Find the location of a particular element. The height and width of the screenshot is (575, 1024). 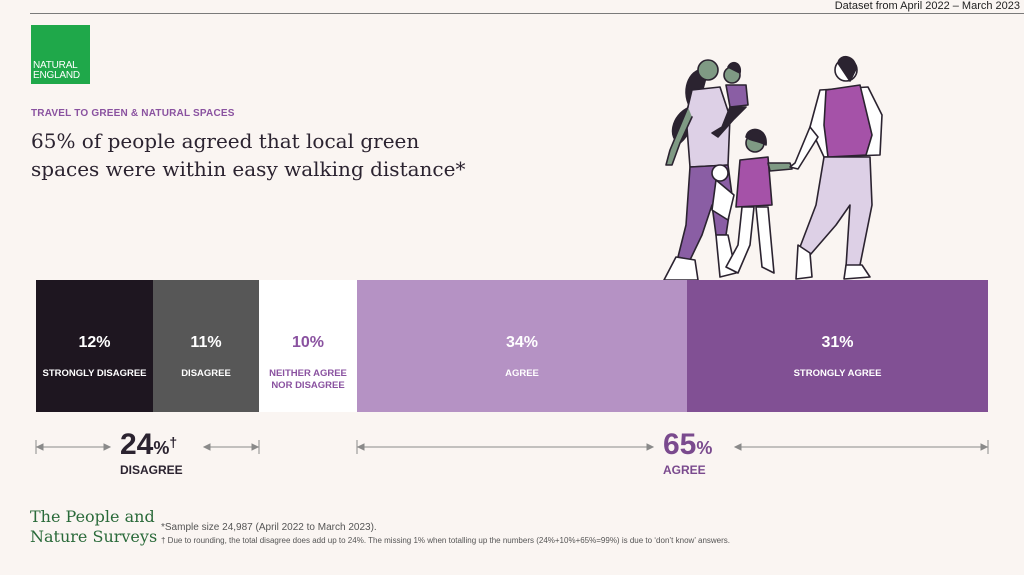

segment-label: NEITHER AGREE NOR DISAGREE is located at coordinates (308, 379).